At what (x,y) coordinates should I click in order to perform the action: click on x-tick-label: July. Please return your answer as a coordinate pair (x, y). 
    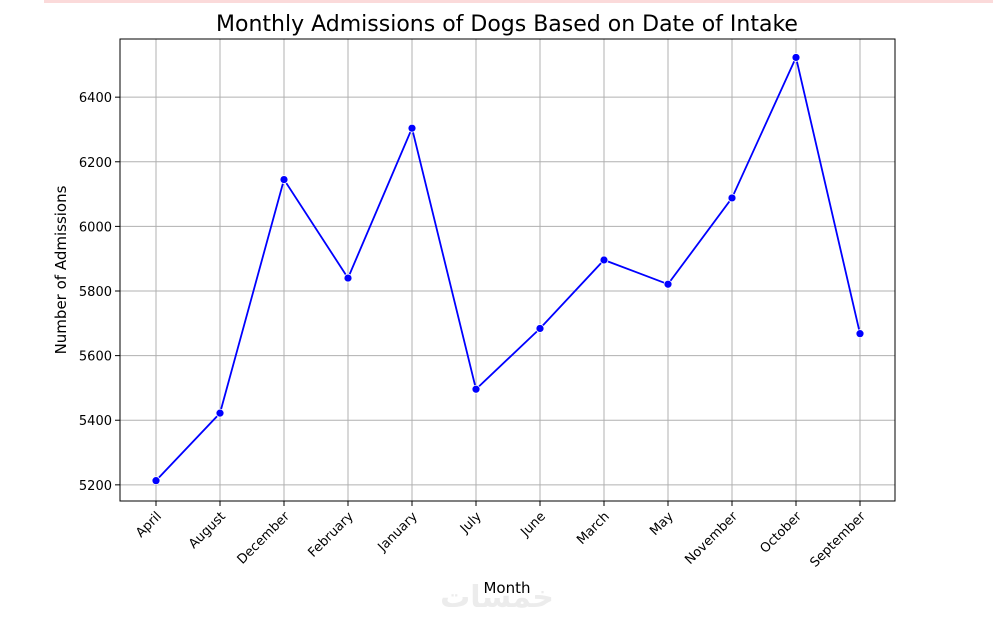
    Looking at the image, I should click on (471, 523).